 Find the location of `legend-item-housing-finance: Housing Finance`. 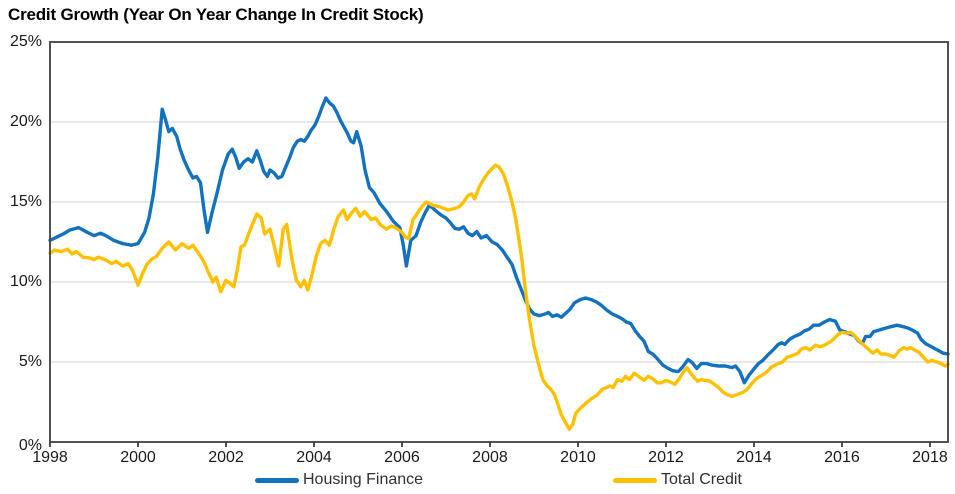

legend-item-housing-finance: Housing Finance is located at coordinates (339, 480).